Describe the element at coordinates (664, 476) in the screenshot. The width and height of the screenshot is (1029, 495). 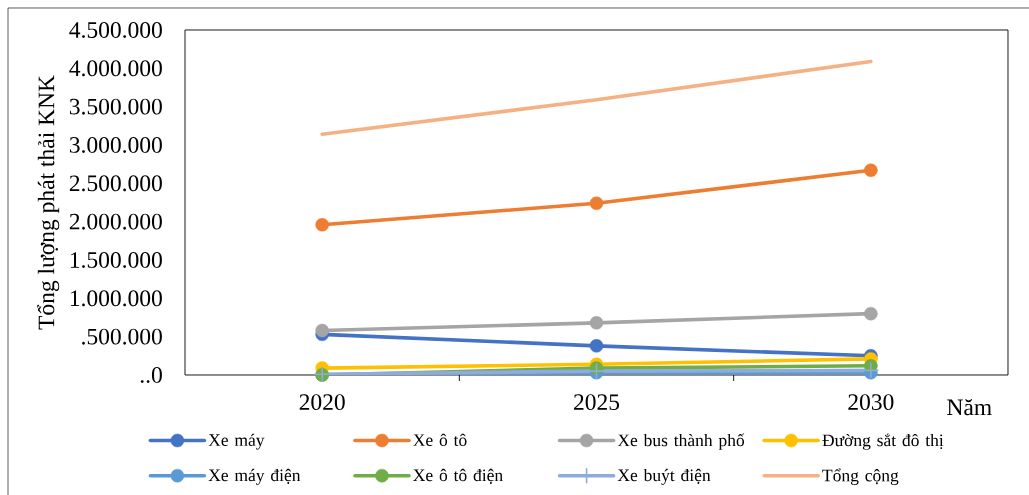
I see `legend-label: Xe buýt điện` at that location.